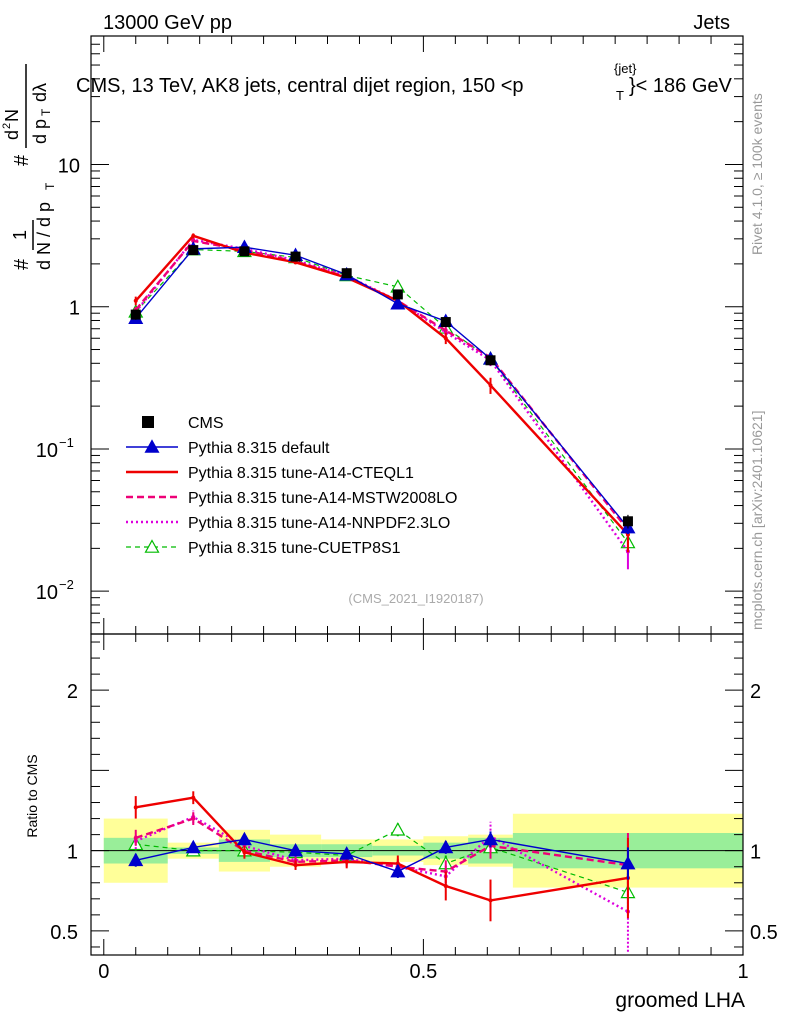 The height and width of the screenshot is (1029, 786). Describe the element at coordinates (620, 95) in the screenshot. I see `title-sub: T` at that location.